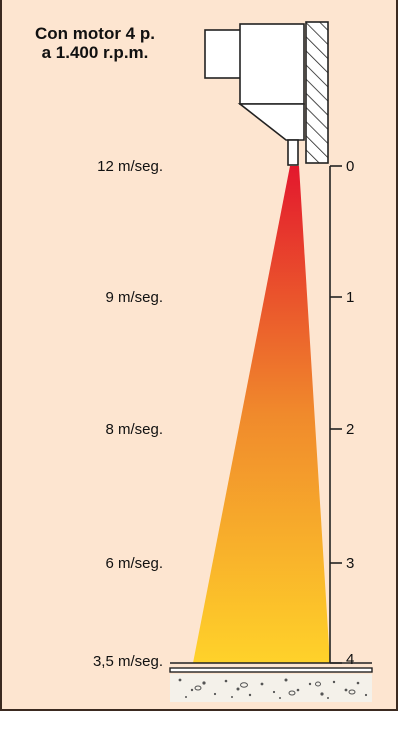  What do you see at coordinates (350, 297) in the screenshot?
I see `scale-label-1: 1` at bounding box center [350, 297].